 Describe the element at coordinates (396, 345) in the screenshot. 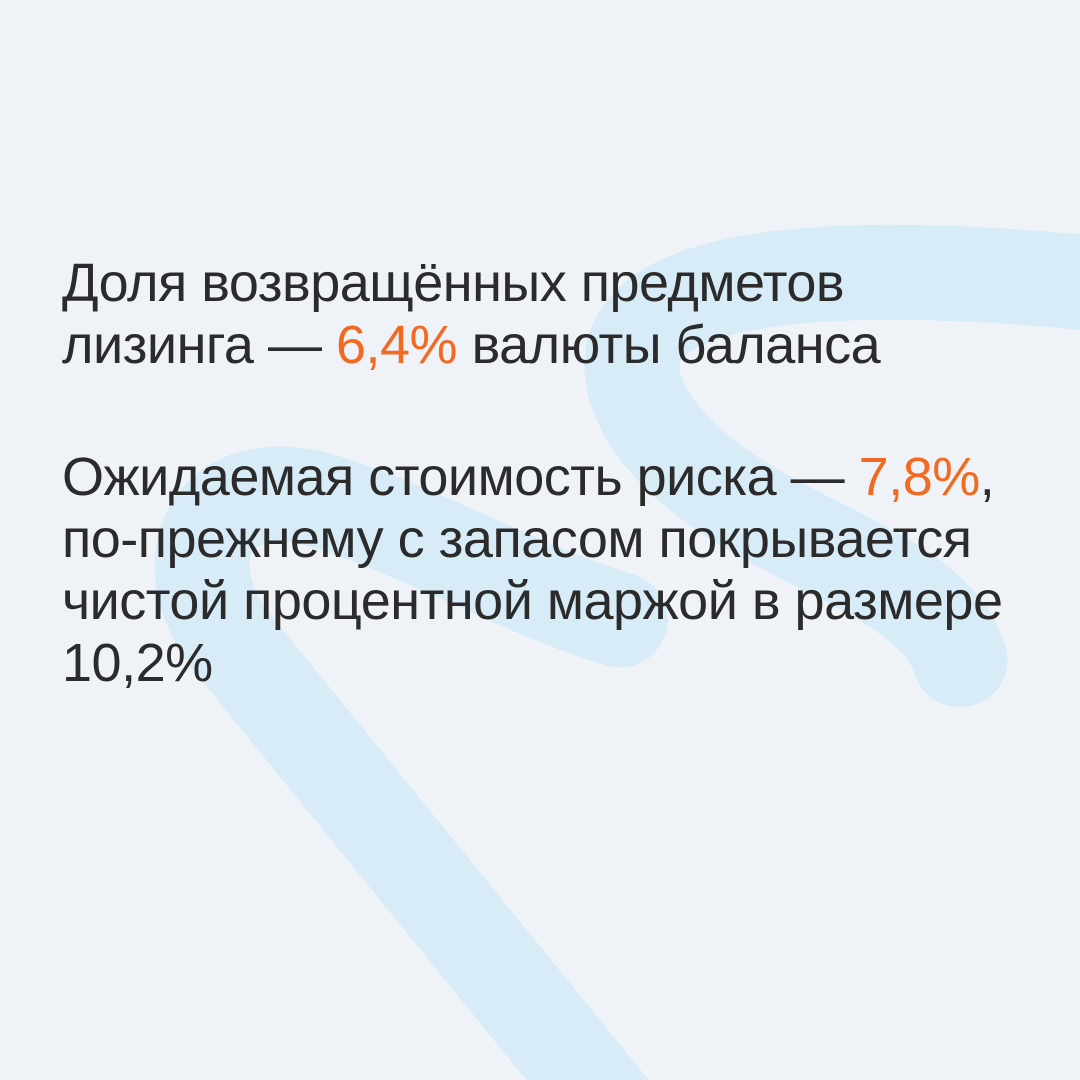

I see `highlight-value: 6,4%` at that location.